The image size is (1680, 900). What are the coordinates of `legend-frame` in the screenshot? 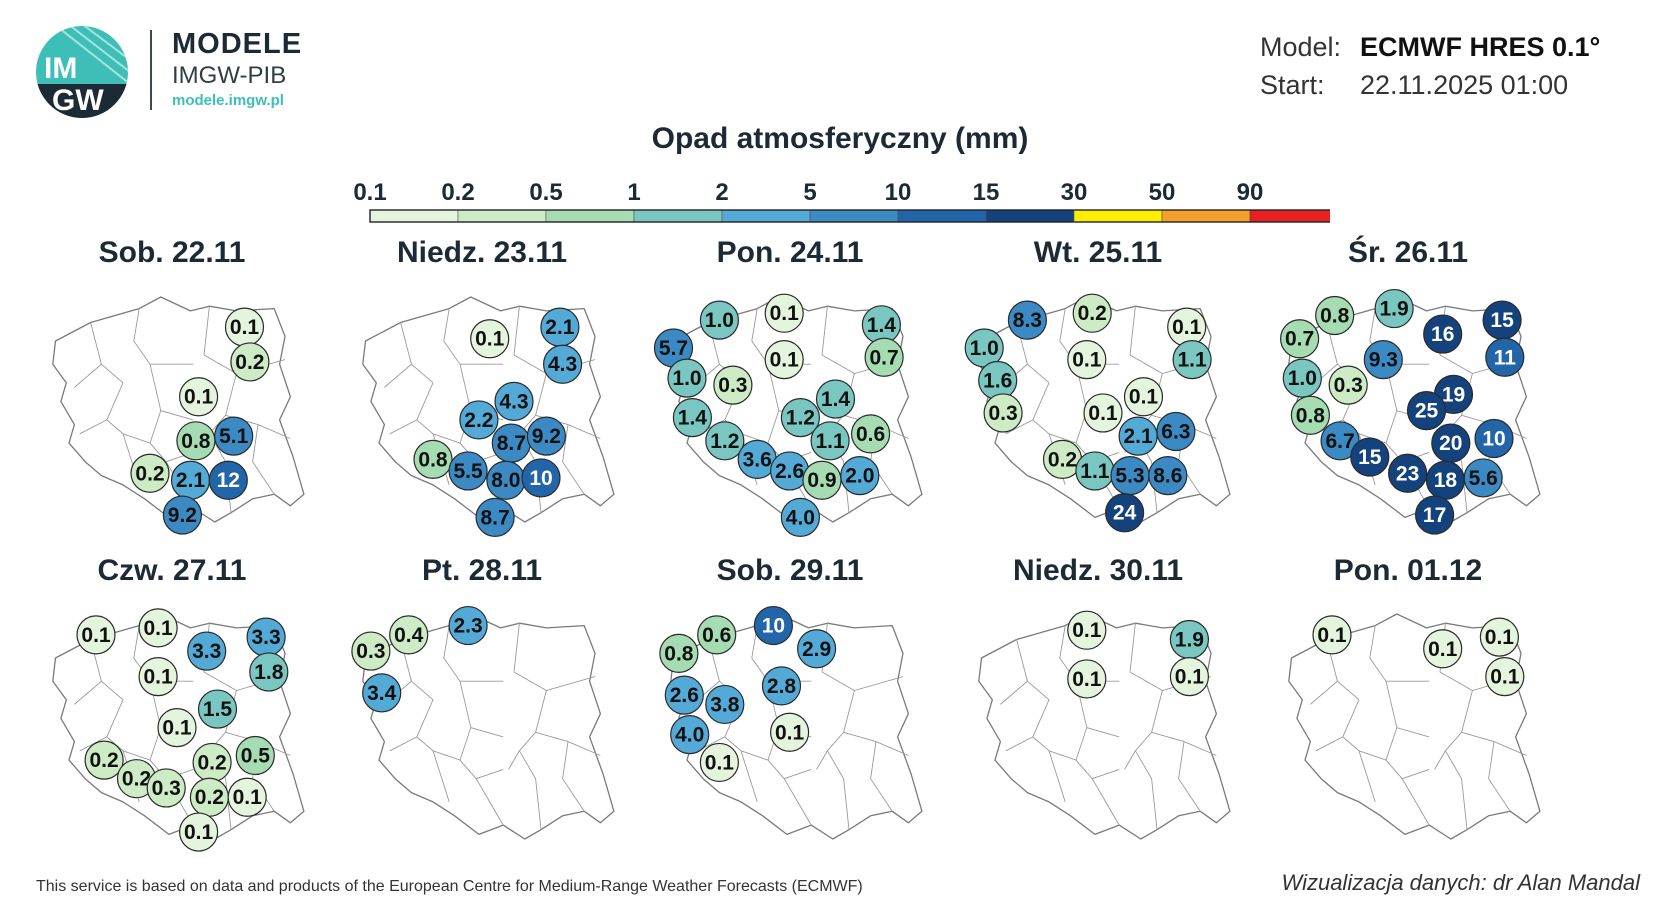 It's located at (849, 216).